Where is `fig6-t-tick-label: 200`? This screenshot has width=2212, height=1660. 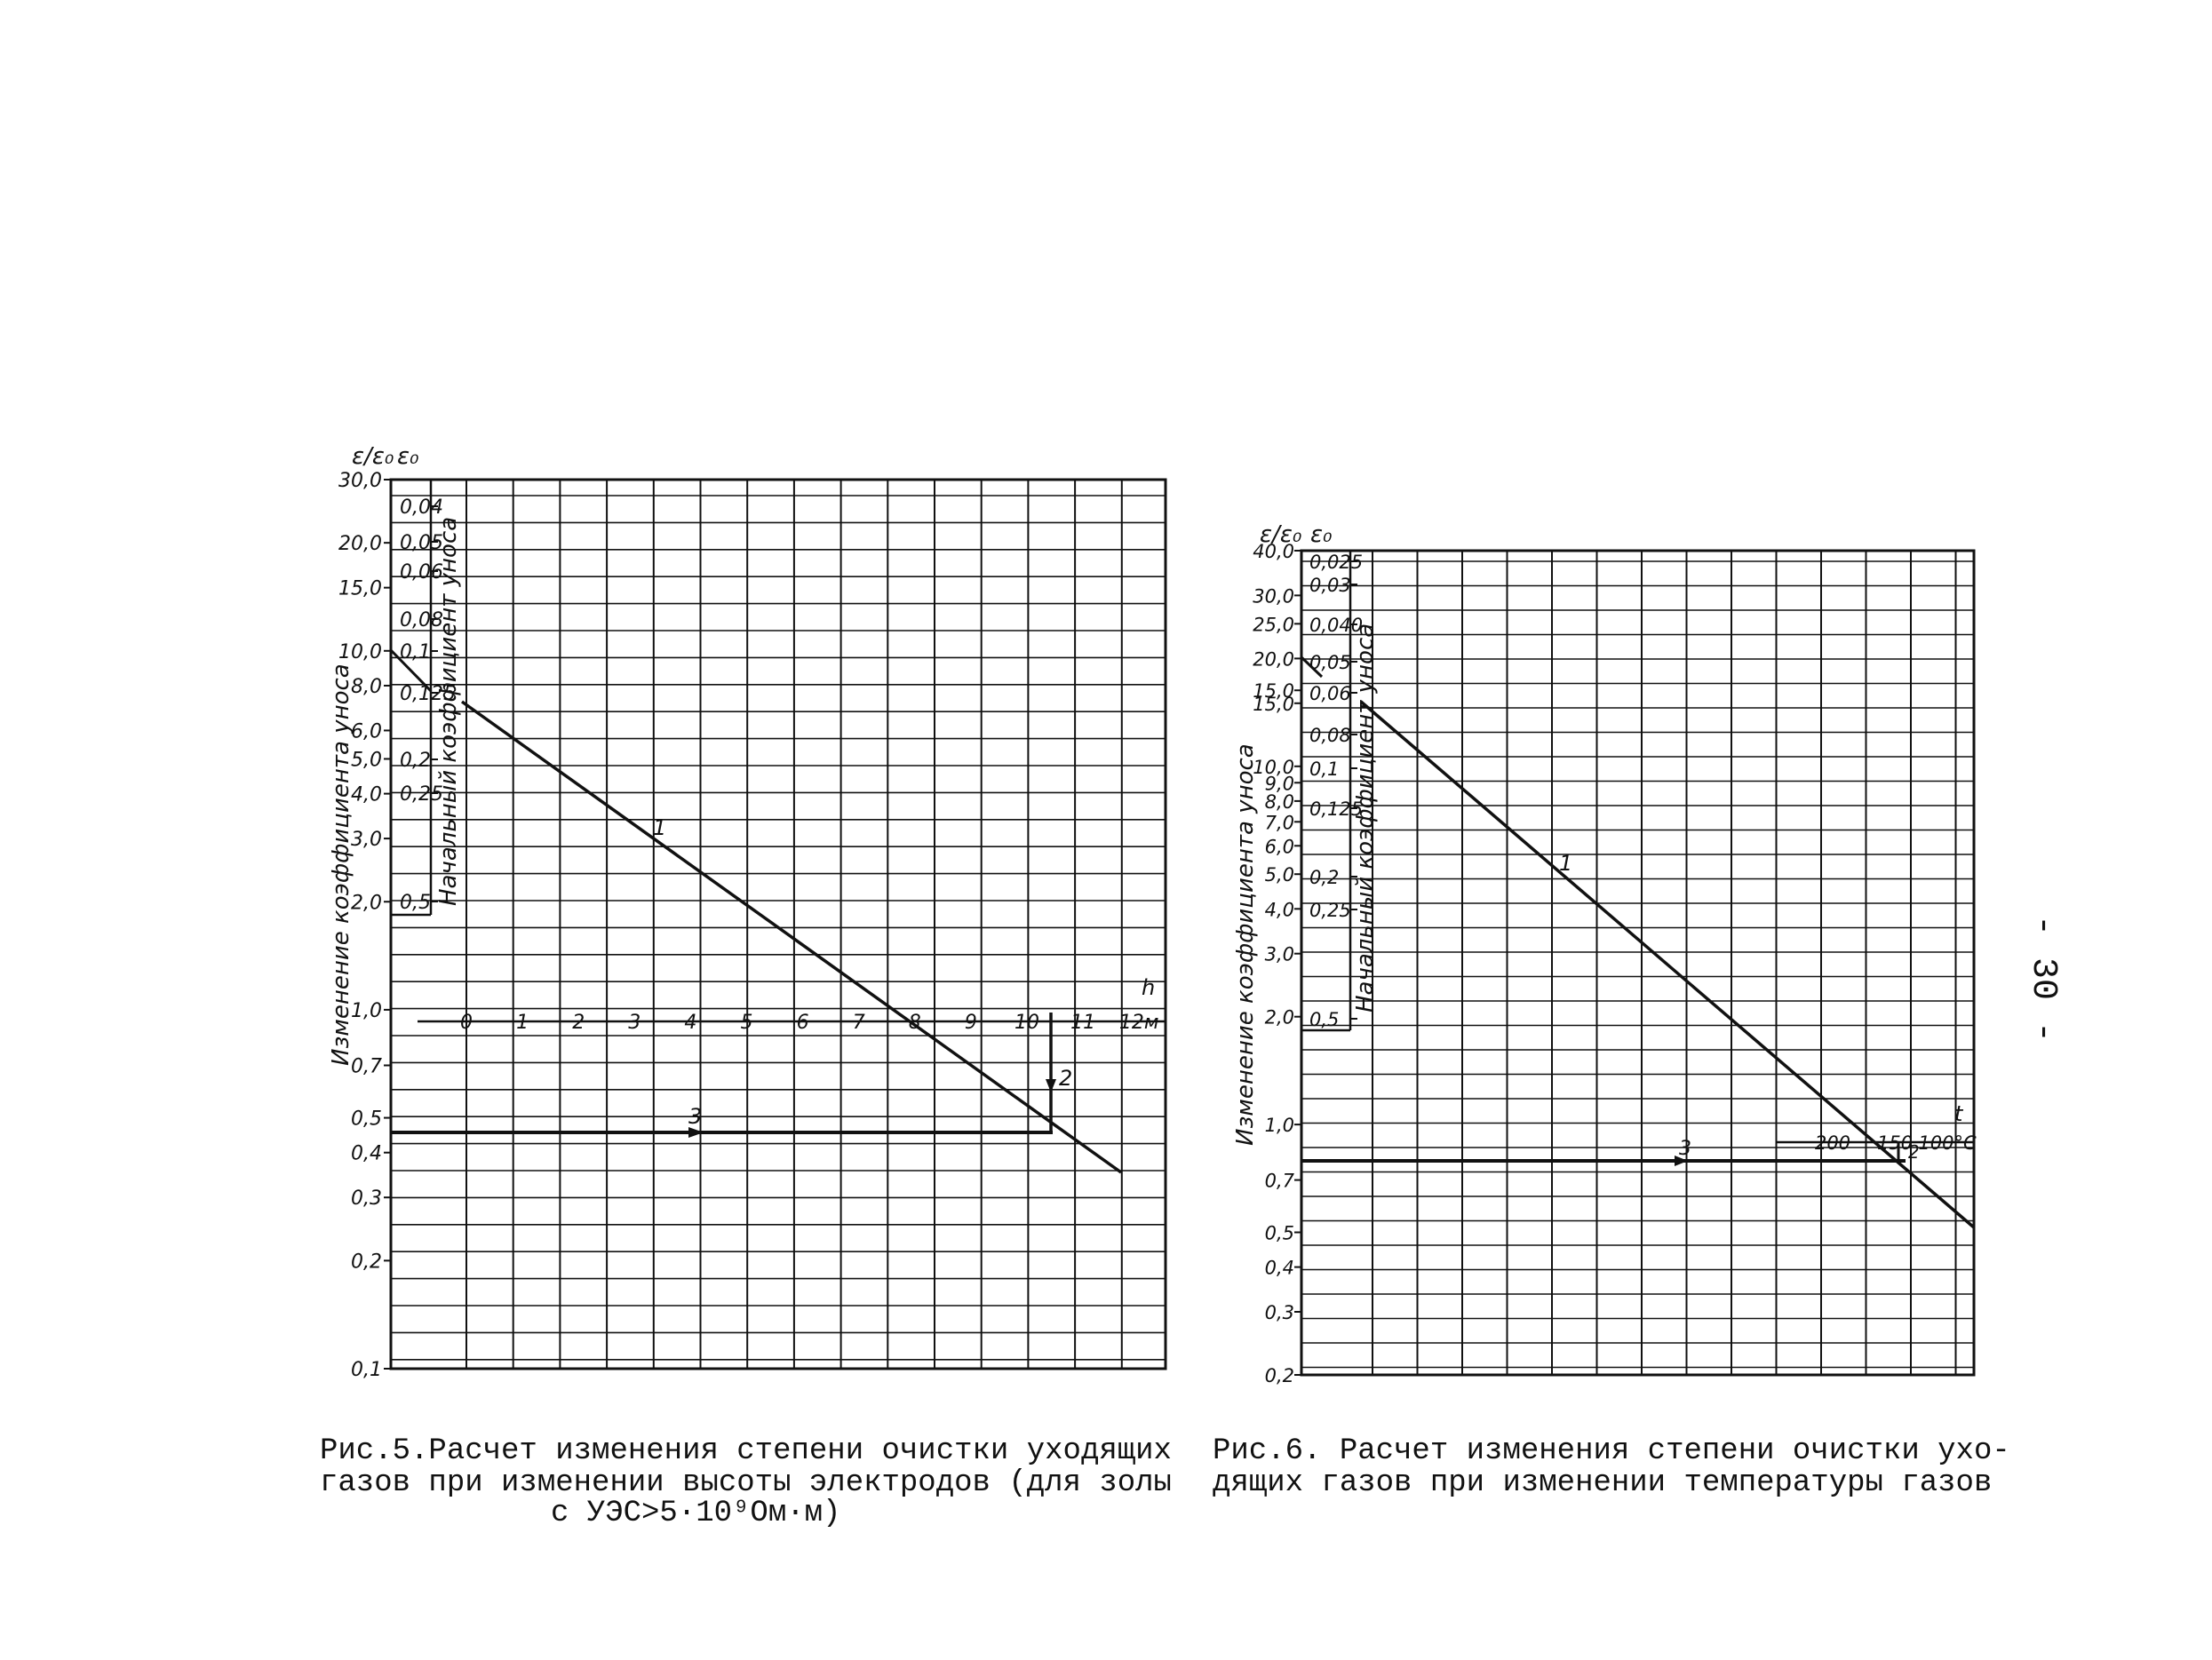 fig6-t-tick-label: 200 is located at coordinates (1833, 1143).